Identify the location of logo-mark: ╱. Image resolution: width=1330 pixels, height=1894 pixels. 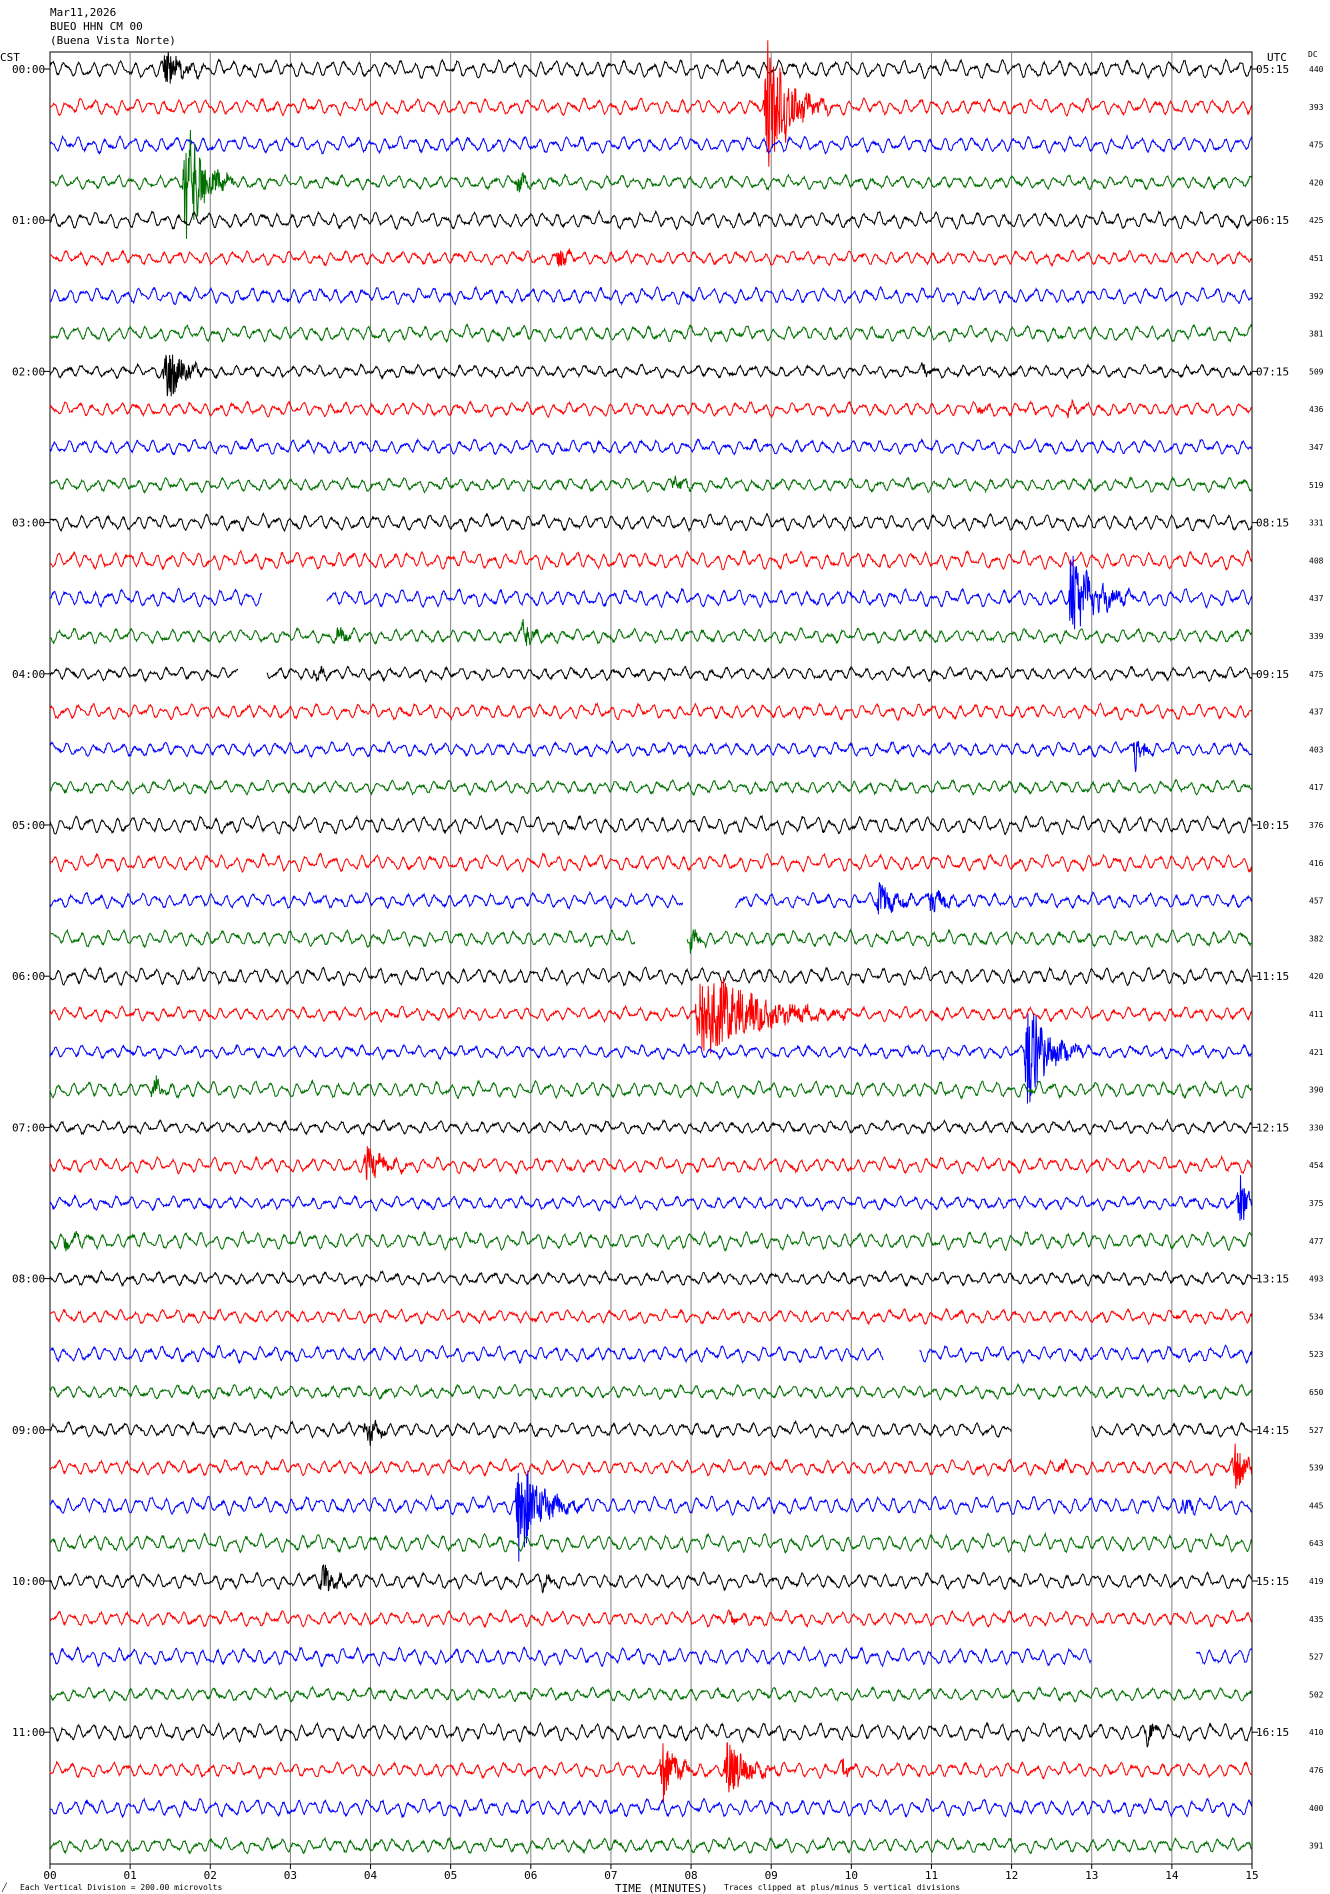
(4, 1887).